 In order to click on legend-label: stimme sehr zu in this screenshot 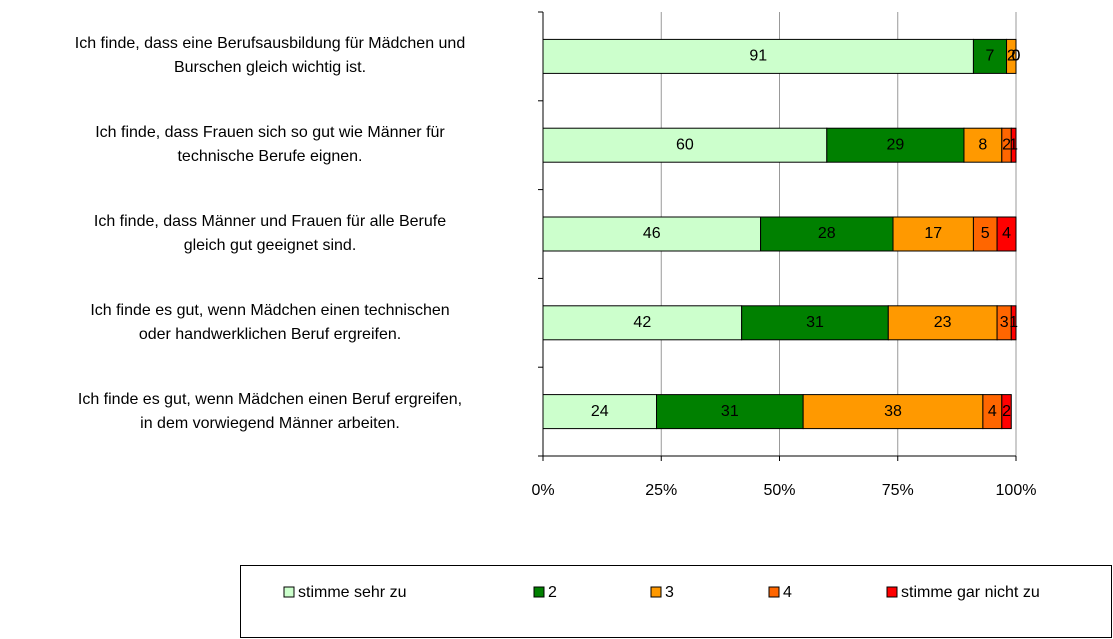, I will do `click(352, 592)`.